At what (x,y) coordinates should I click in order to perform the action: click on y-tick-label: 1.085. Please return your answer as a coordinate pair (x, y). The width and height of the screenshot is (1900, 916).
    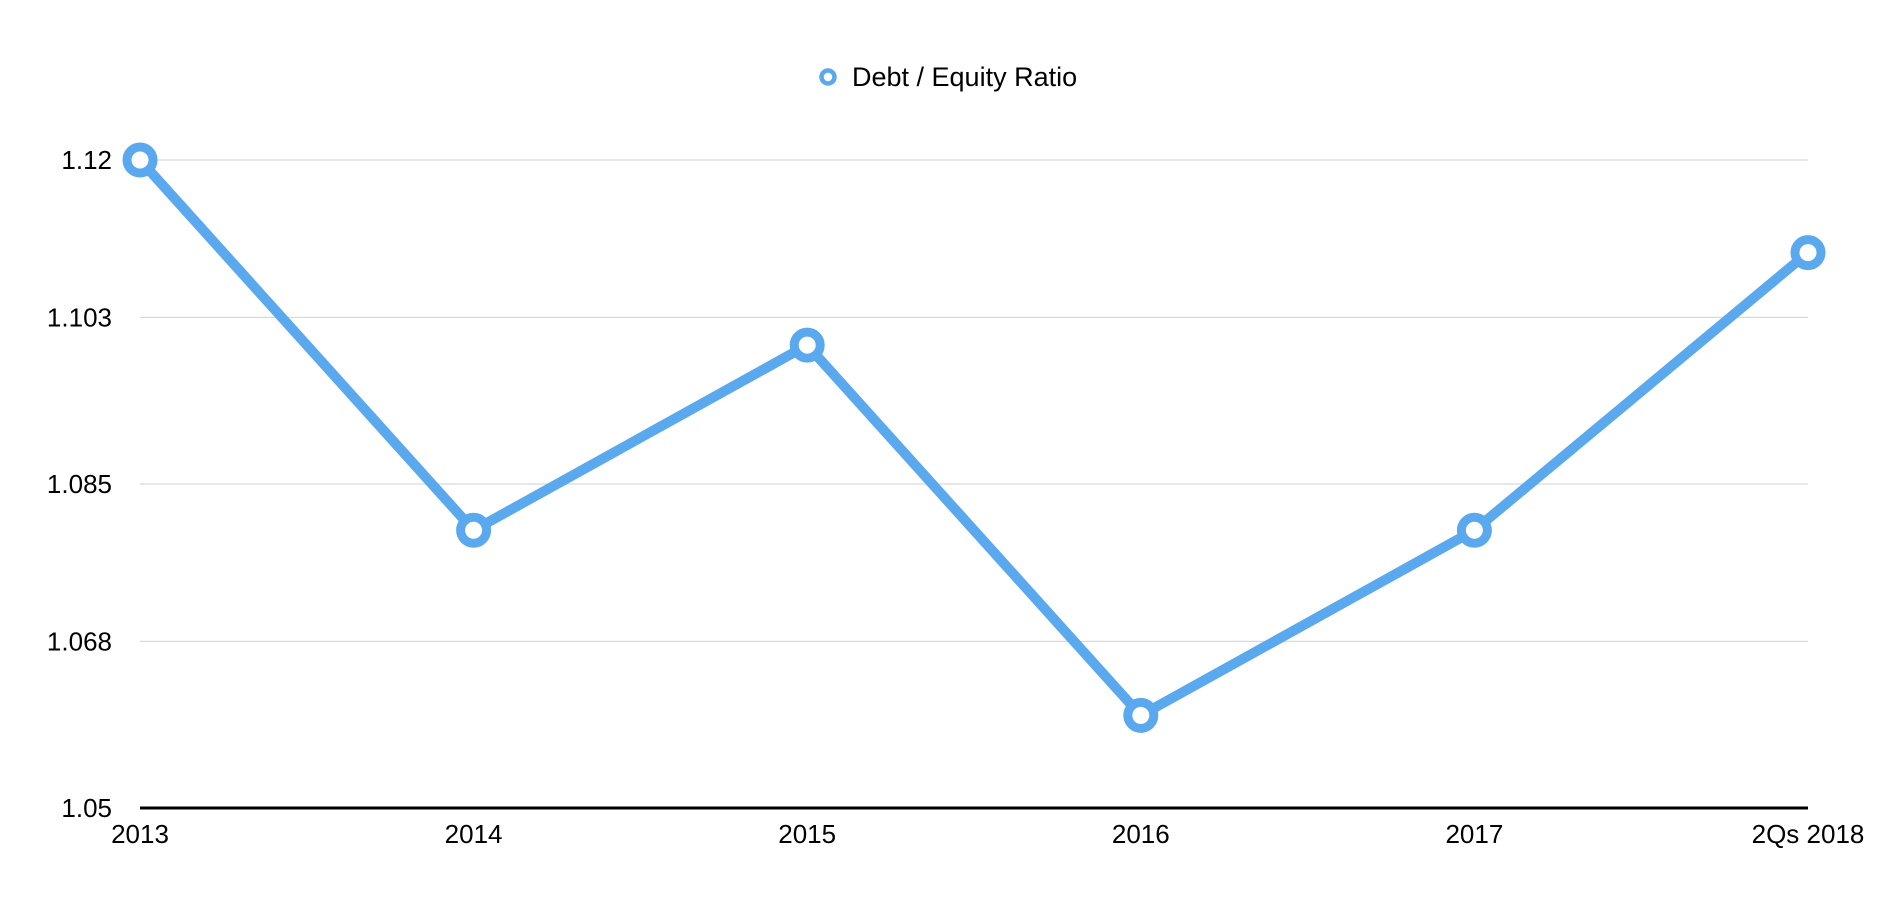
    Looking at the image, I should click on (79, 484).